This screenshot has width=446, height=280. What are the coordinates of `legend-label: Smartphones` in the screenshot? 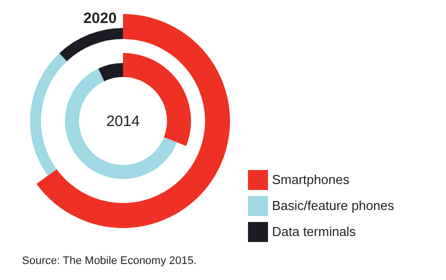 It's located at (311, 179).